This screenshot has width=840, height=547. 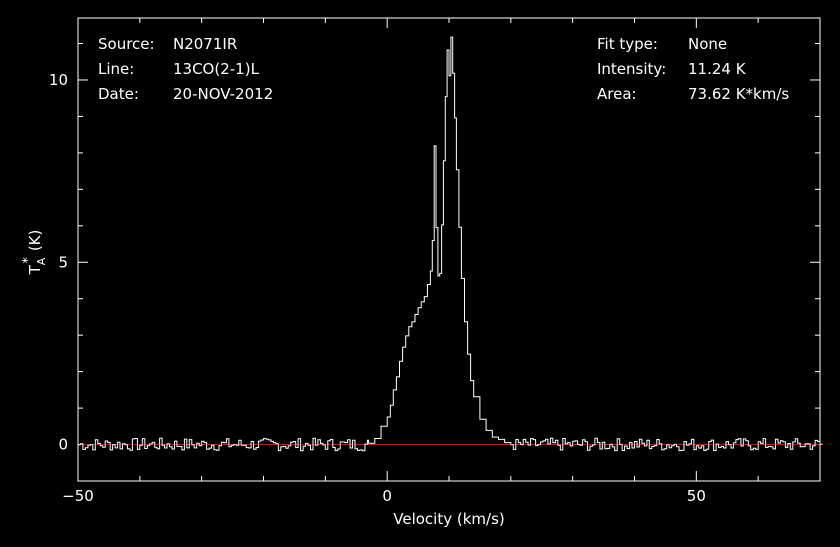 I want to click on header-right-row: Area: 73.62 K*km/s, so click(x=693, y=97).